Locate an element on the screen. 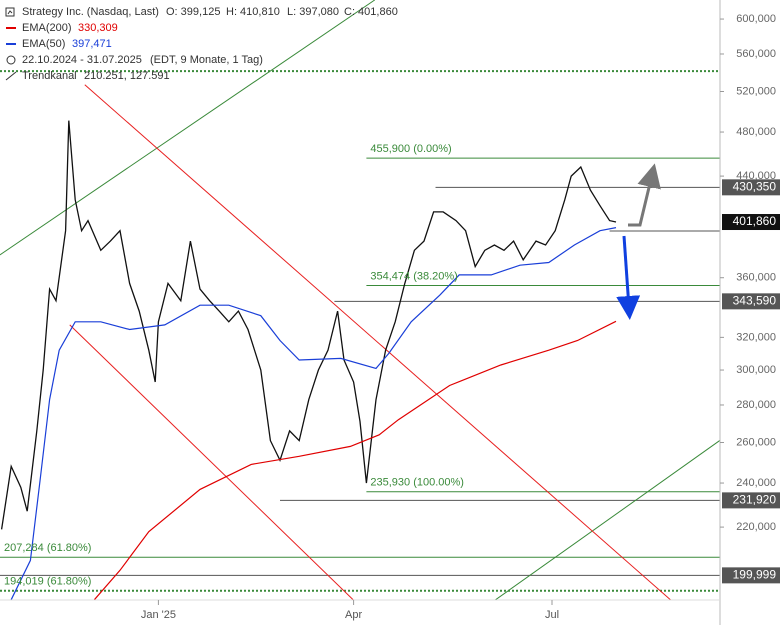 This screenshot has width=780, height=625. level-label: 455,900 (0.00%) is located at coordinates (410, 149).